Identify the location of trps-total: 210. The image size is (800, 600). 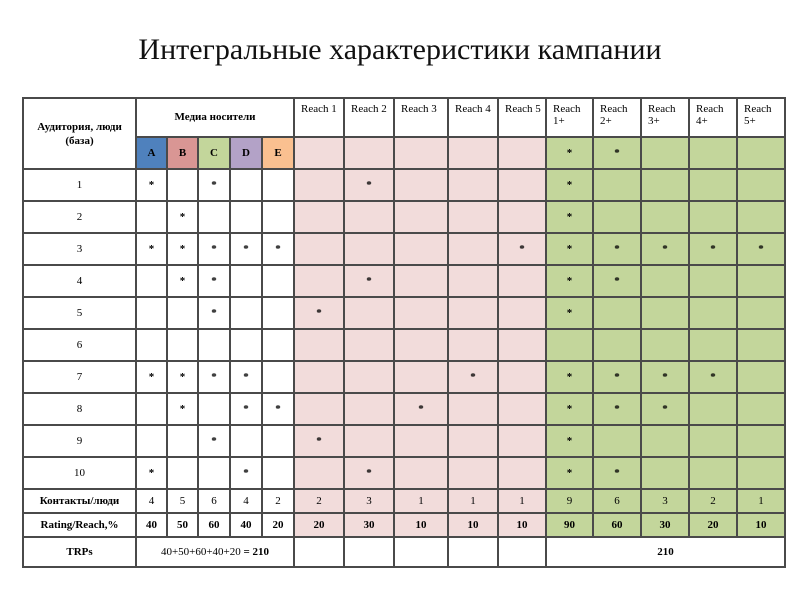
(261, 552).